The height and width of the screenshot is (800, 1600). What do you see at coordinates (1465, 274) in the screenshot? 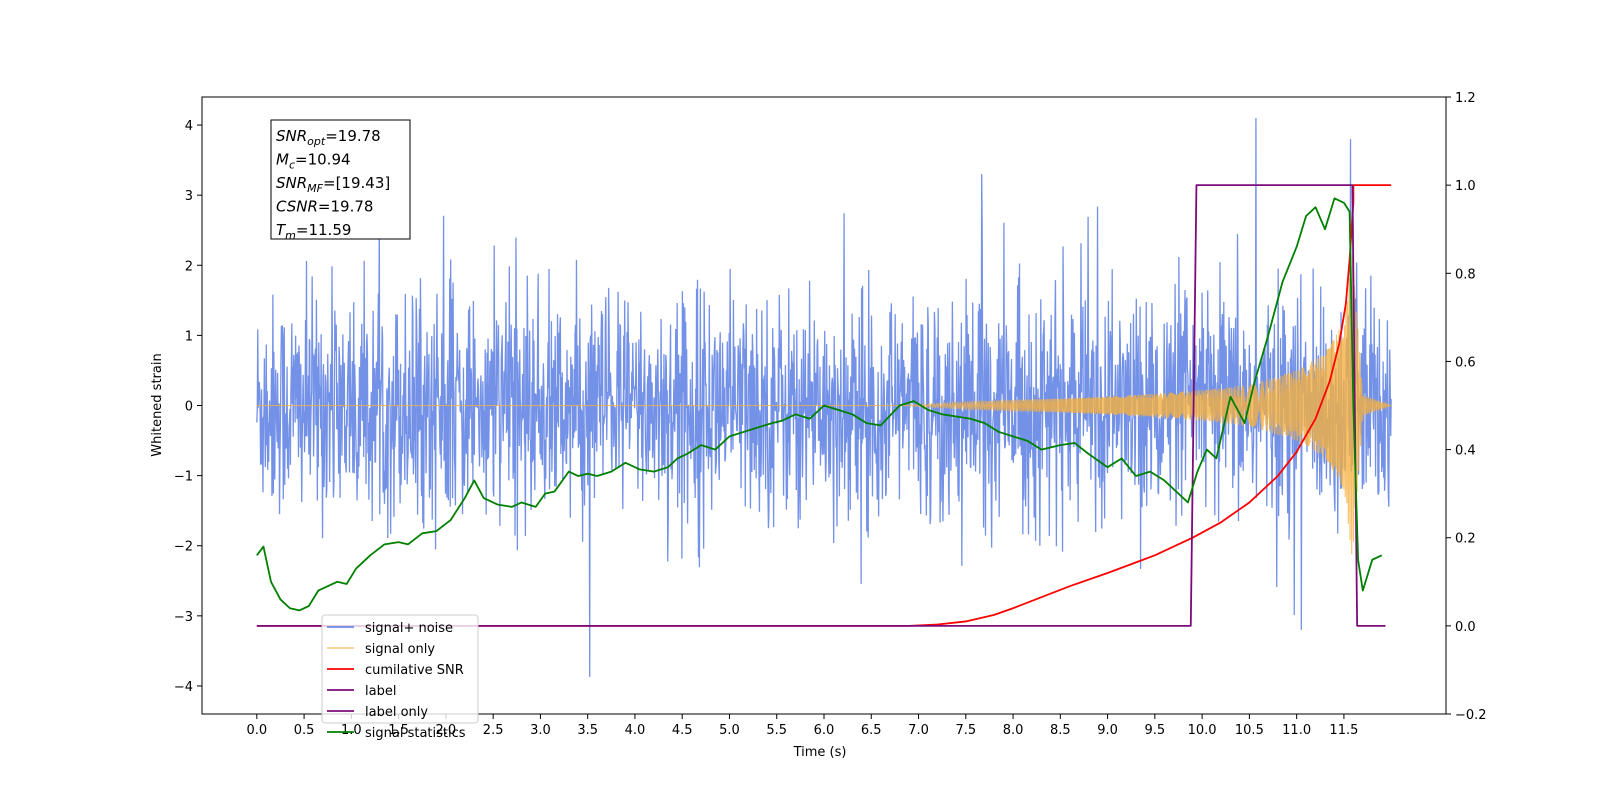
I see `y-right-tick-label: 0.8` at bounding box center [1465, 274].